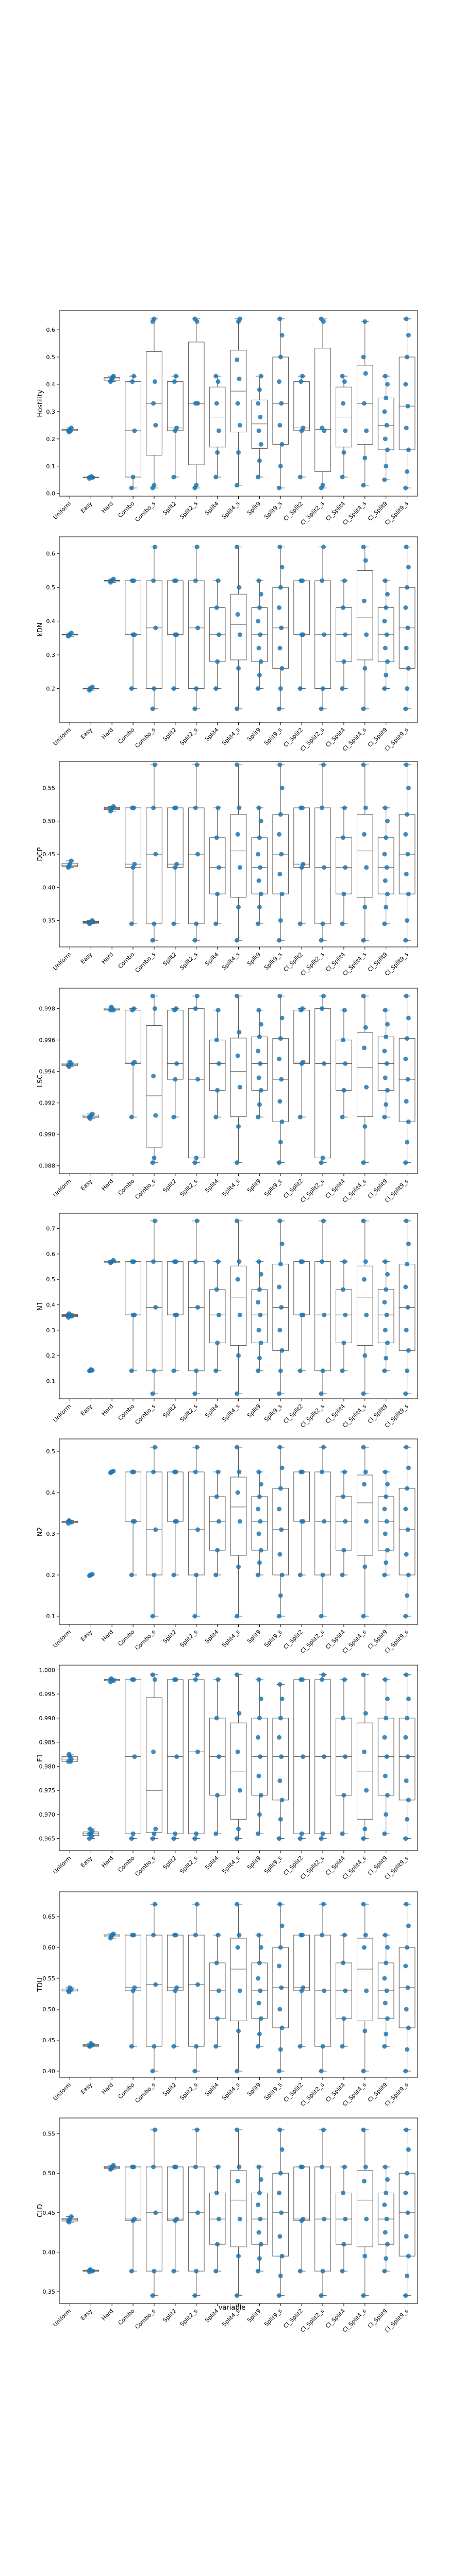 The image size is (464, 2576). What do you see at coordinates (51, 493) in the screenshot?
I see `y-tick-label: 0.0` at bounding box center [51, 493].